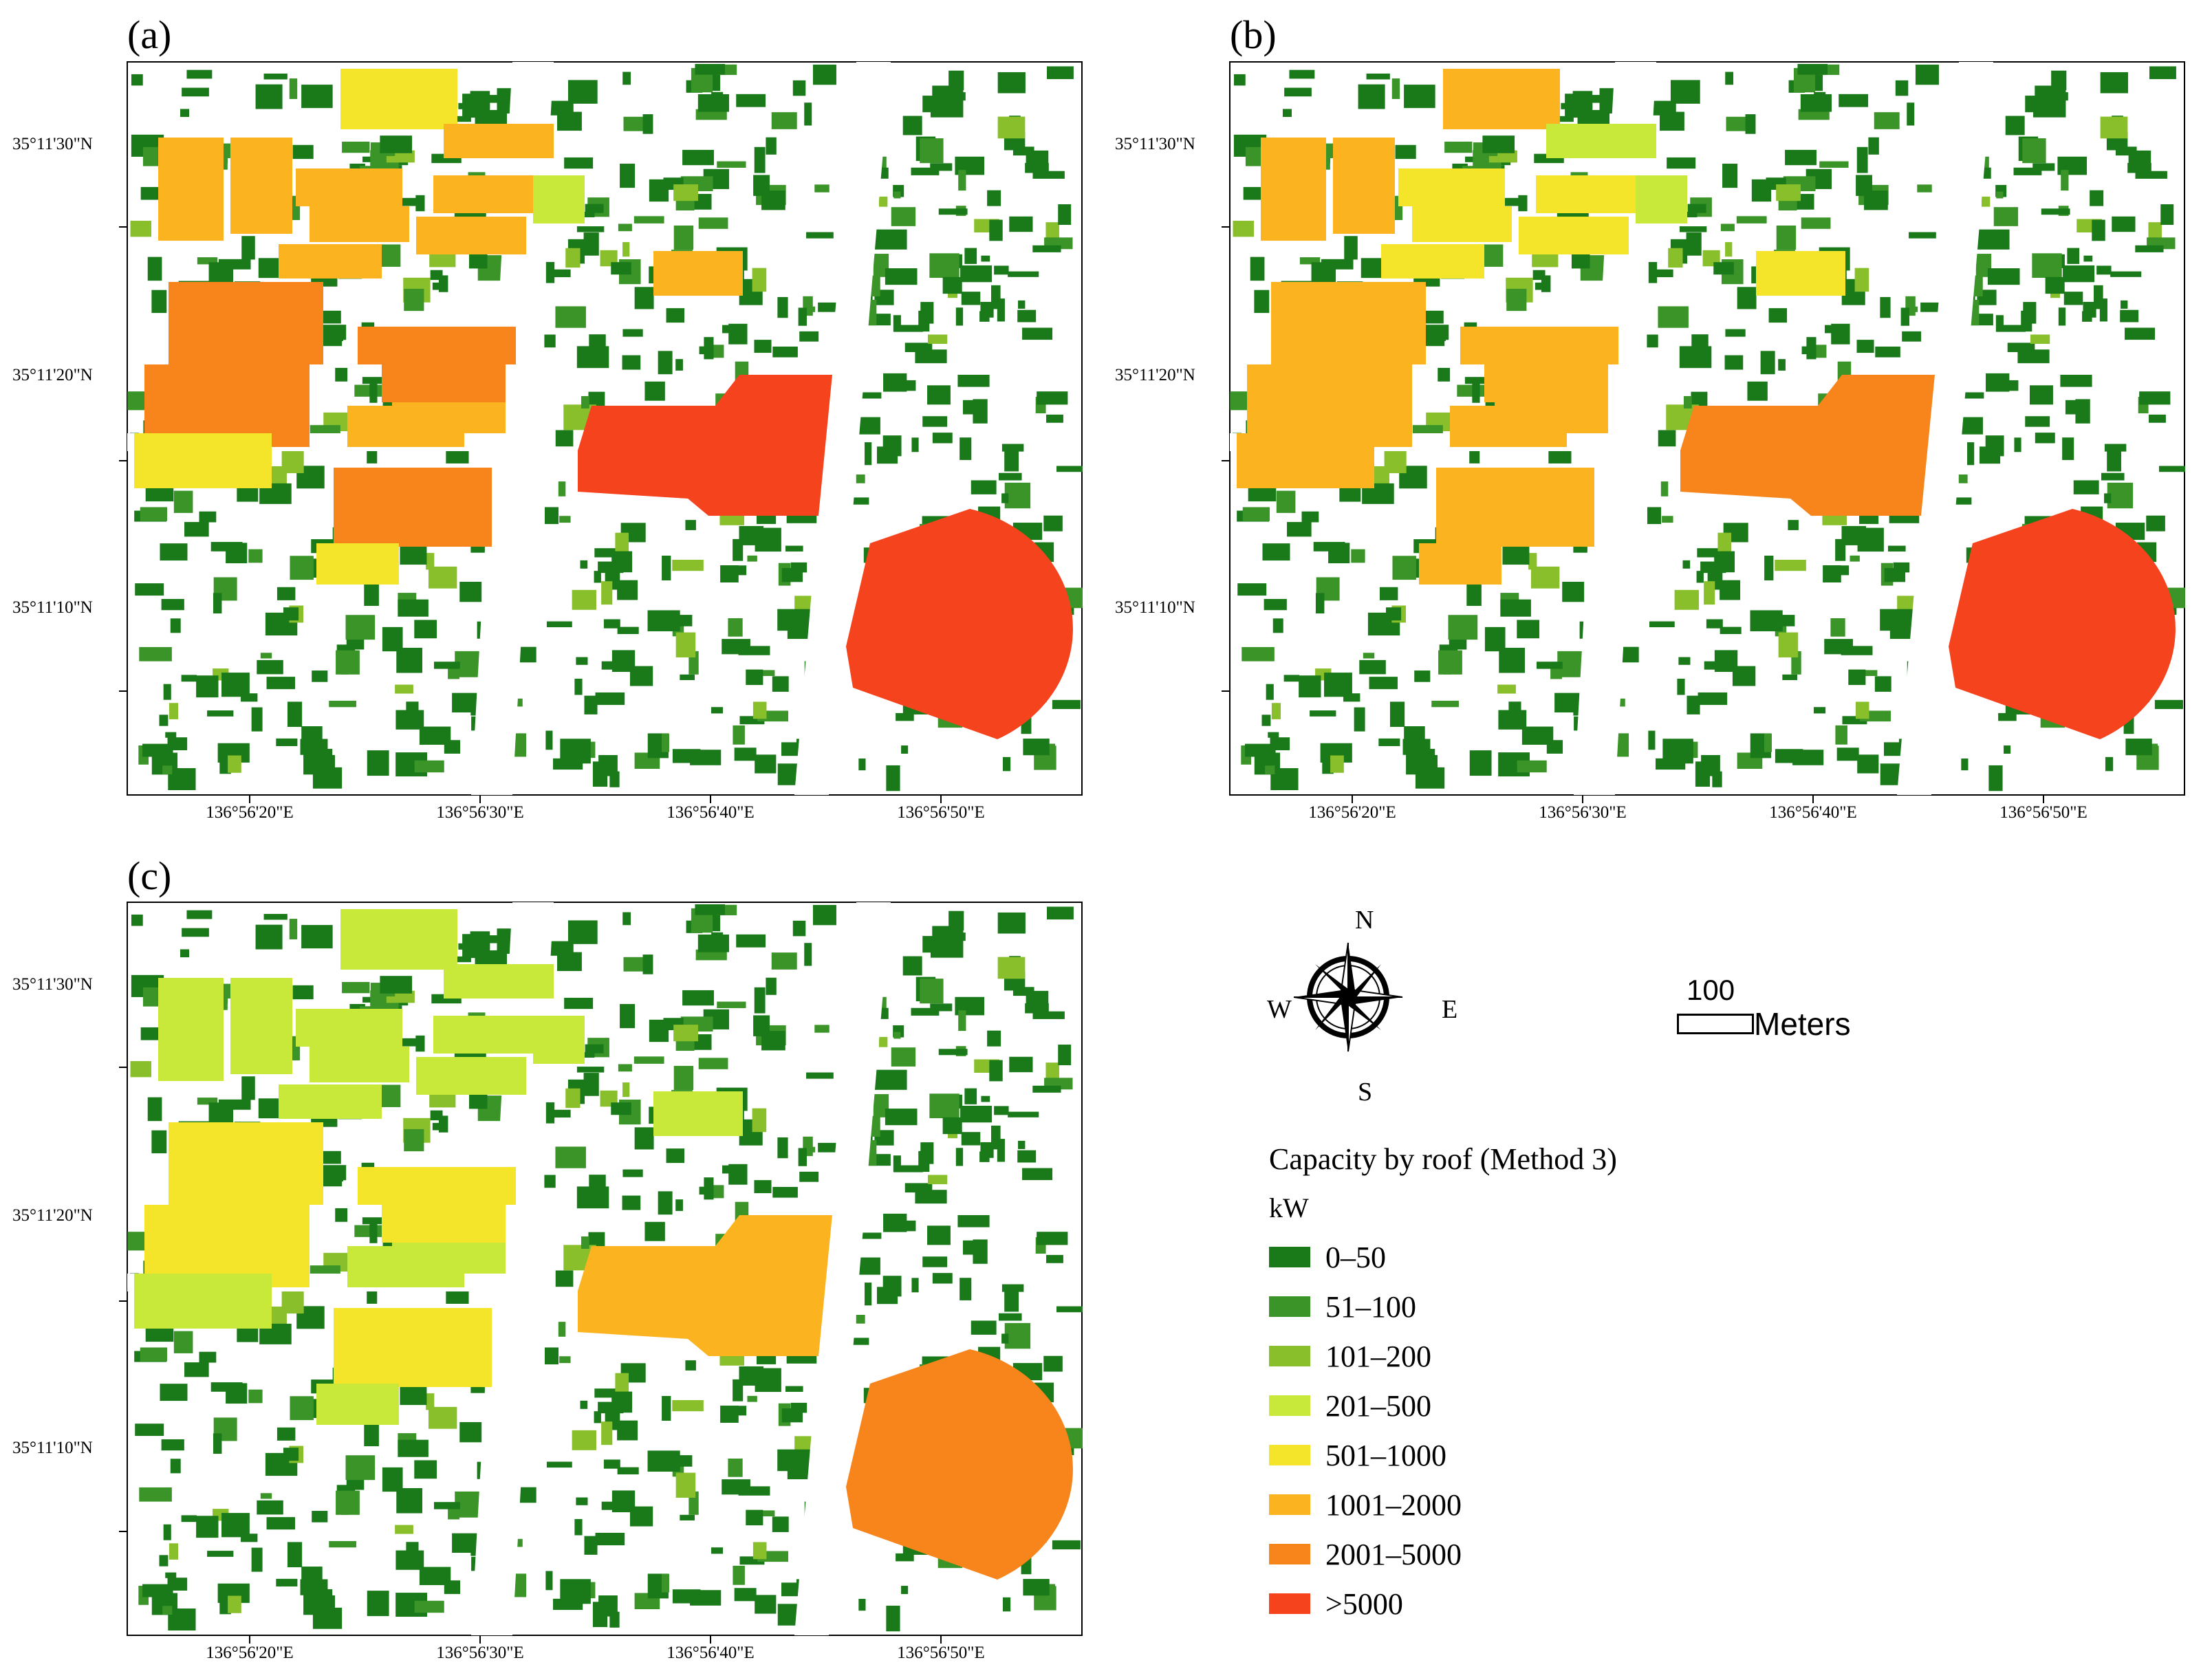 Image resolution: width=2201 pixels, height=1680 pixels. I want to click on legend-swatch, so click(1290, 1306).